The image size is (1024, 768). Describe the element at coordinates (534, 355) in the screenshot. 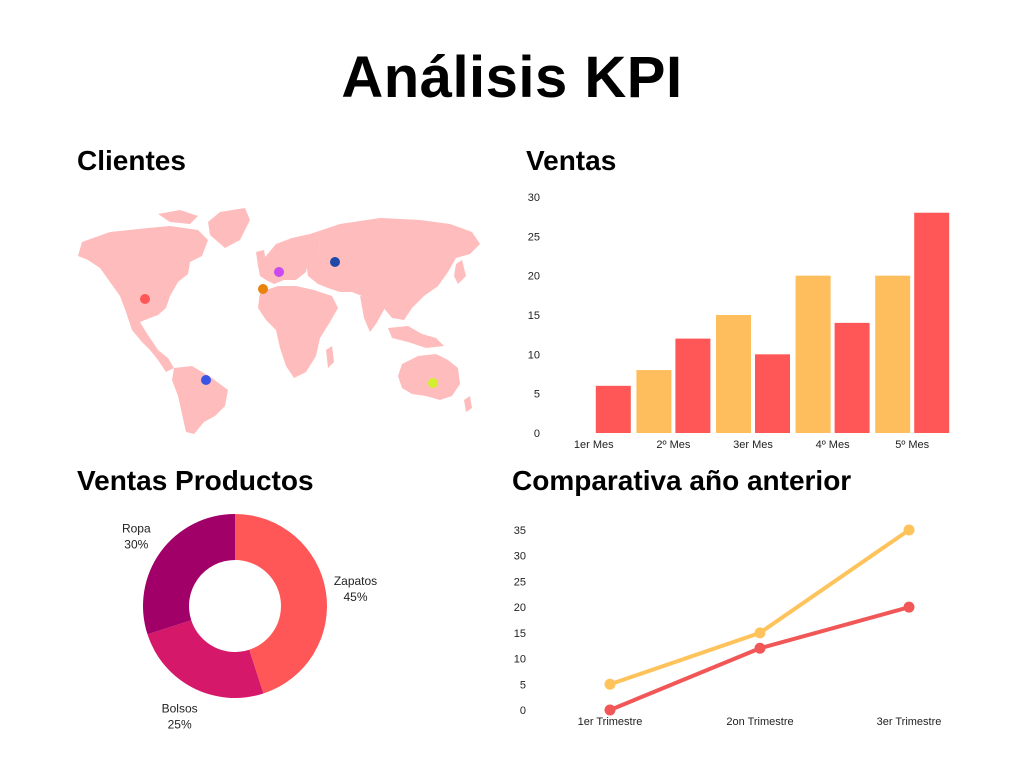

I see `bar-y-tick-label: 10` at that location.